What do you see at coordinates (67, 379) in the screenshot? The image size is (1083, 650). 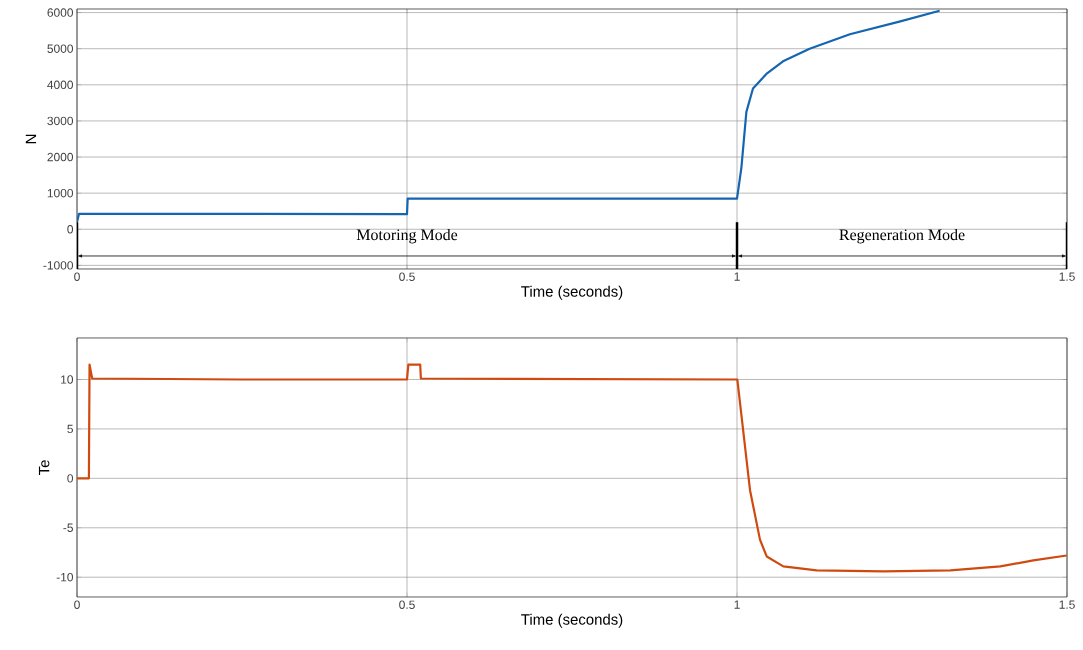 I see `y-tick-label: 10` at bounding box center [67, 379].